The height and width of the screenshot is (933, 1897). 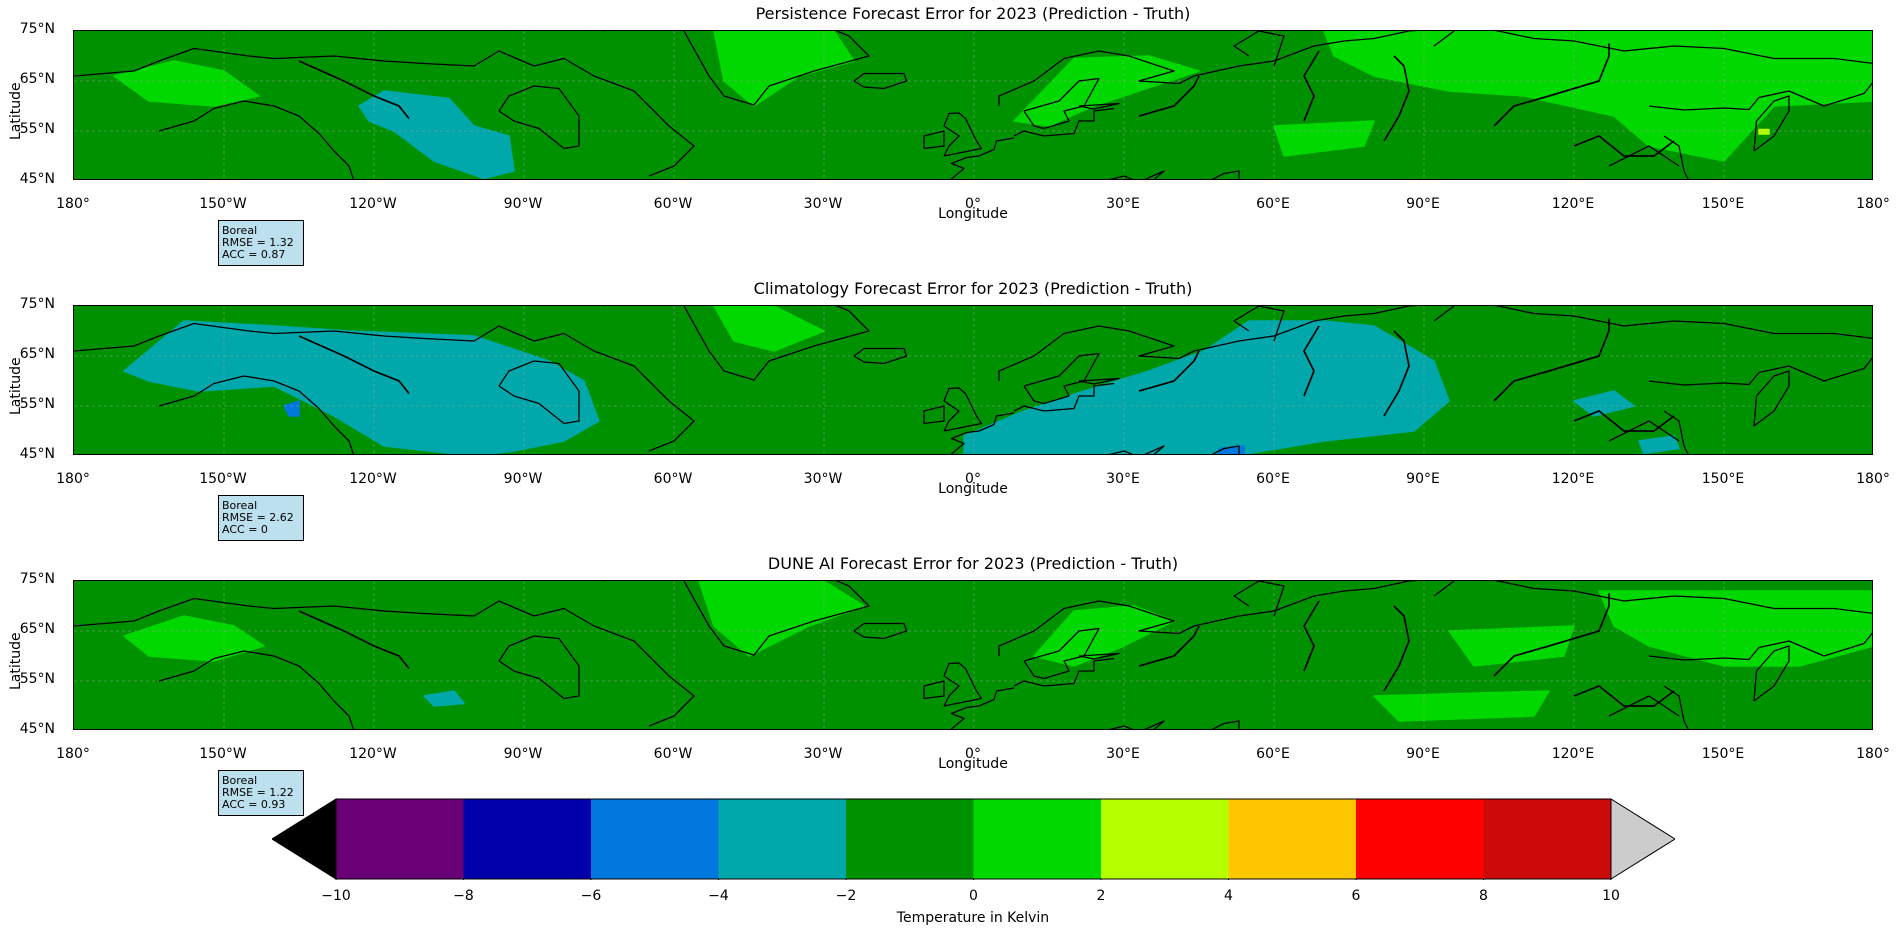 What do you see at coordinates (973, 896) in the screenshot?
I see `colorbar-tick: 0` at bounding box center [973, 896].